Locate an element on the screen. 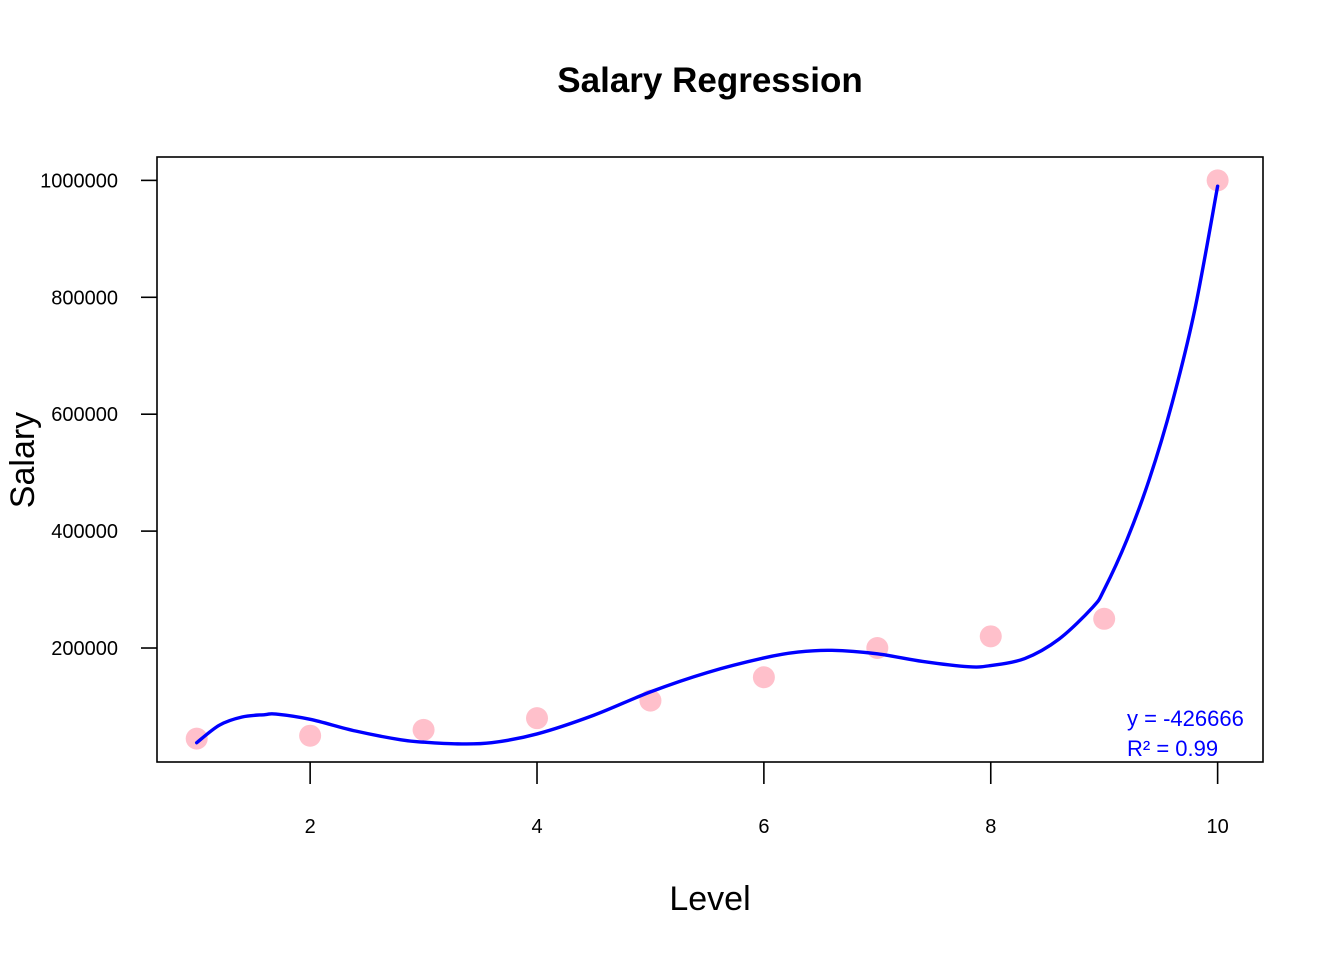  x-tick-label: 8 is located at coordinates (990, 827).